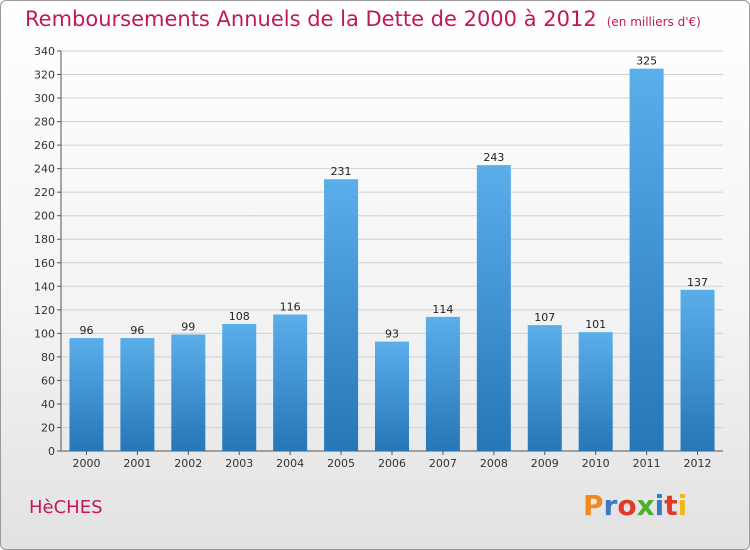 The width and height of the screenshot is (750, 550). I want to click on y-tick-label: 140, so click(44, 286).